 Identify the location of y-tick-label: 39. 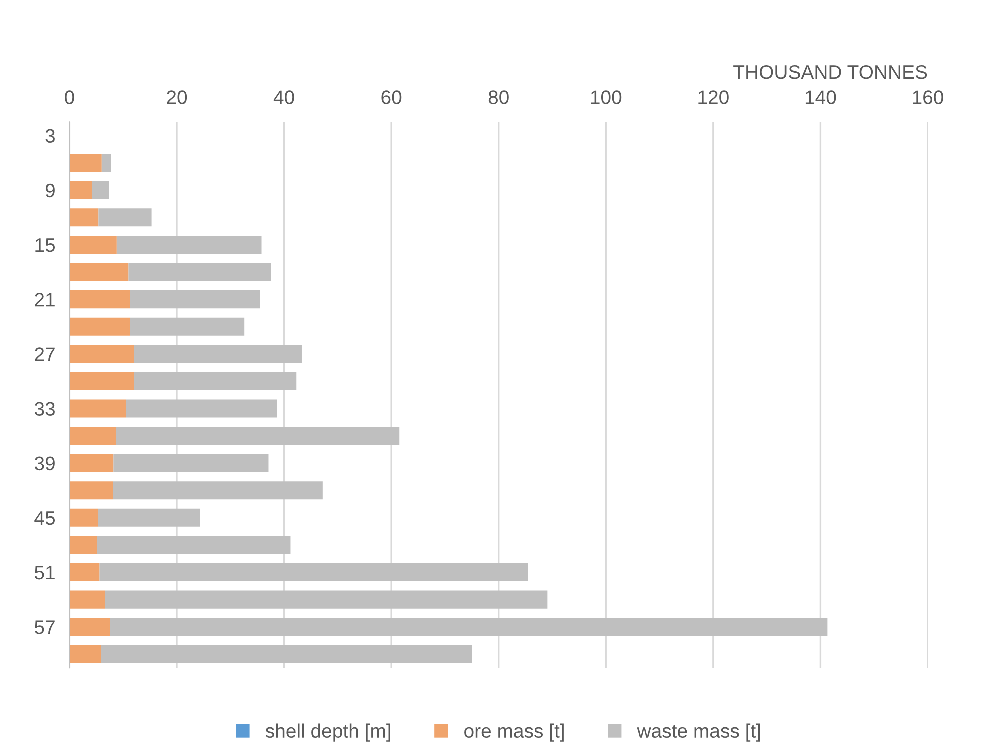
(44, 463).